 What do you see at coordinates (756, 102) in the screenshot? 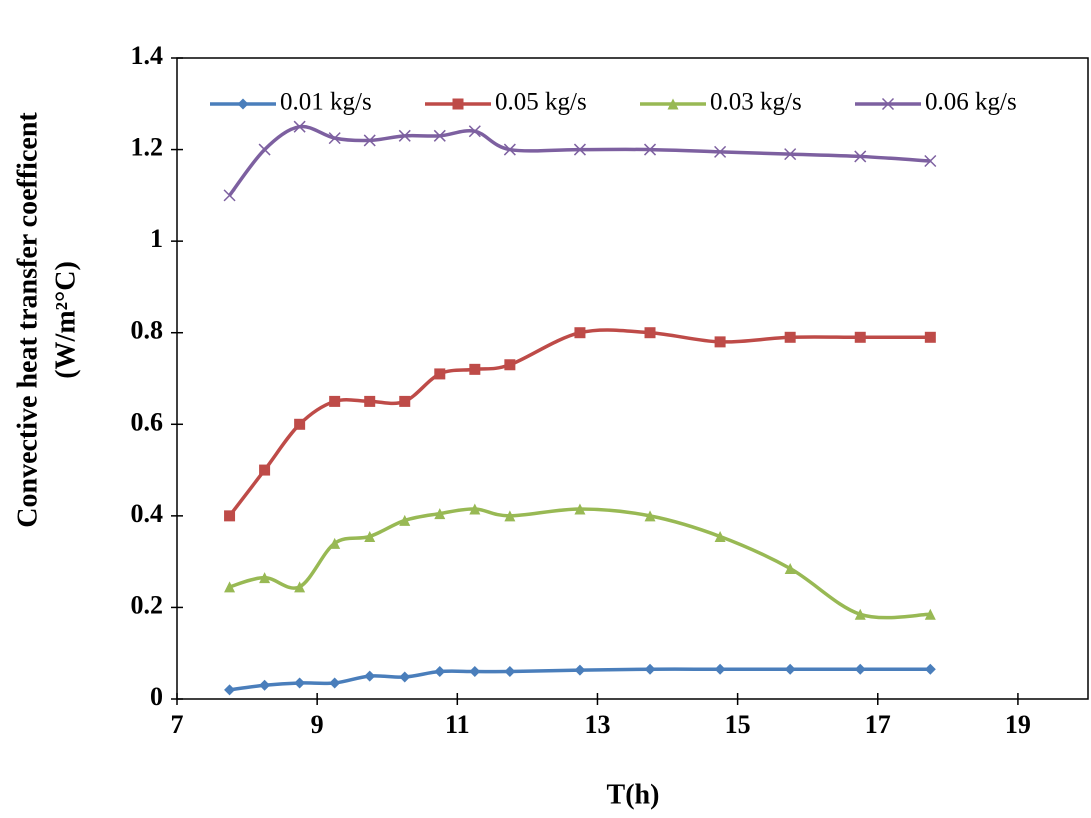
I see `legend-label: 0.03 kg/s` at bounding box center [756, 102].